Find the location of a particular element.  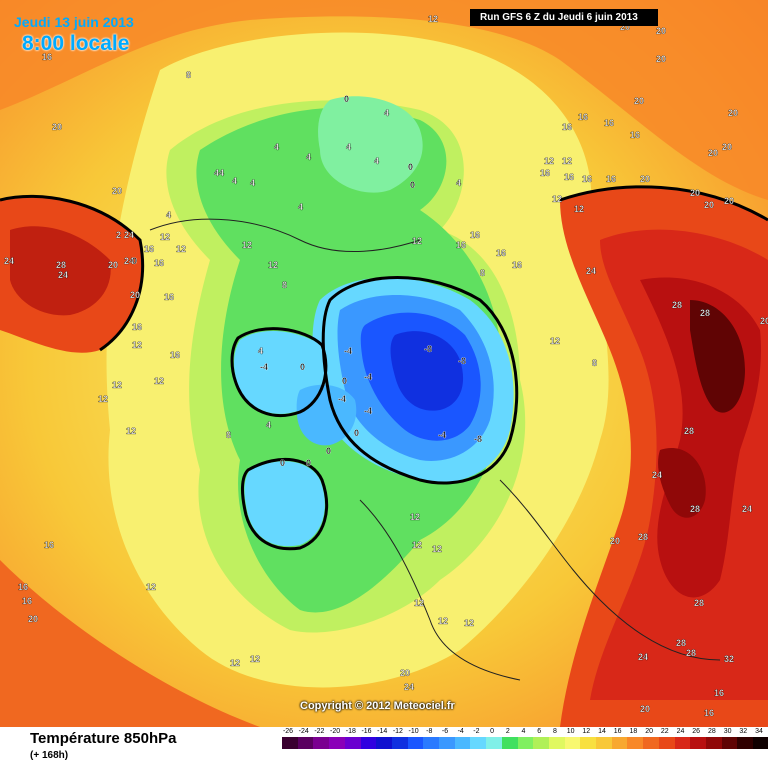

legend-tick: 14 is located at coordinates (602, 731).